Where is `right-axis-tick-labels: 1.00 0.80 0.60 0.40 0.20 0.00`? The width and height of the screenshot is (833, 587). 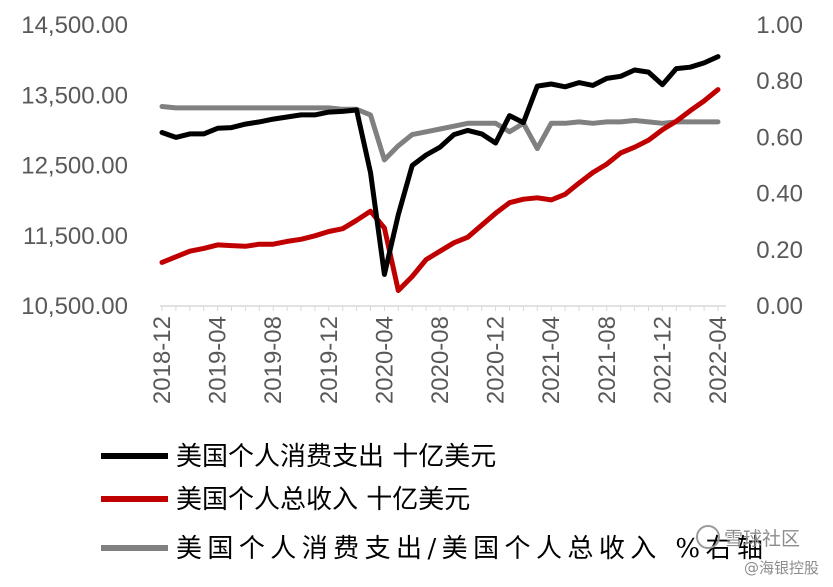
right-axis-tick-labels: 1.00 0.80 0.60 0.40 0.20 0.00 is located at coordinates (779, 166).